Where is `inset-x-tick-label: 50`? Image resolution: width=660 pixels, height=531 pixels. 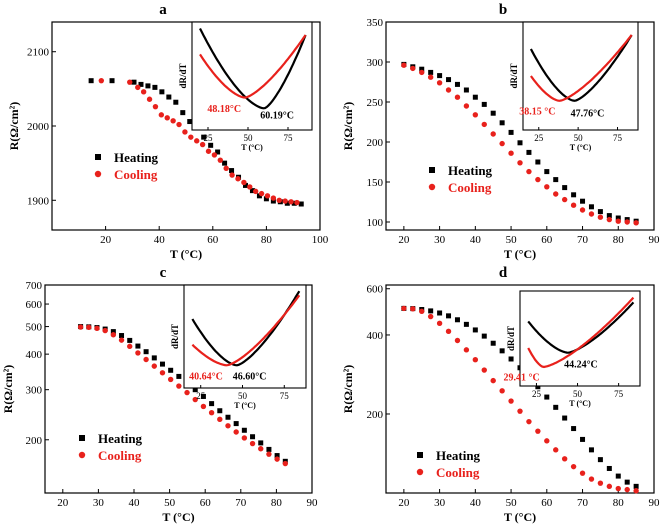
inset-x-tick-label: 50 is located at coordinates (249, 138).